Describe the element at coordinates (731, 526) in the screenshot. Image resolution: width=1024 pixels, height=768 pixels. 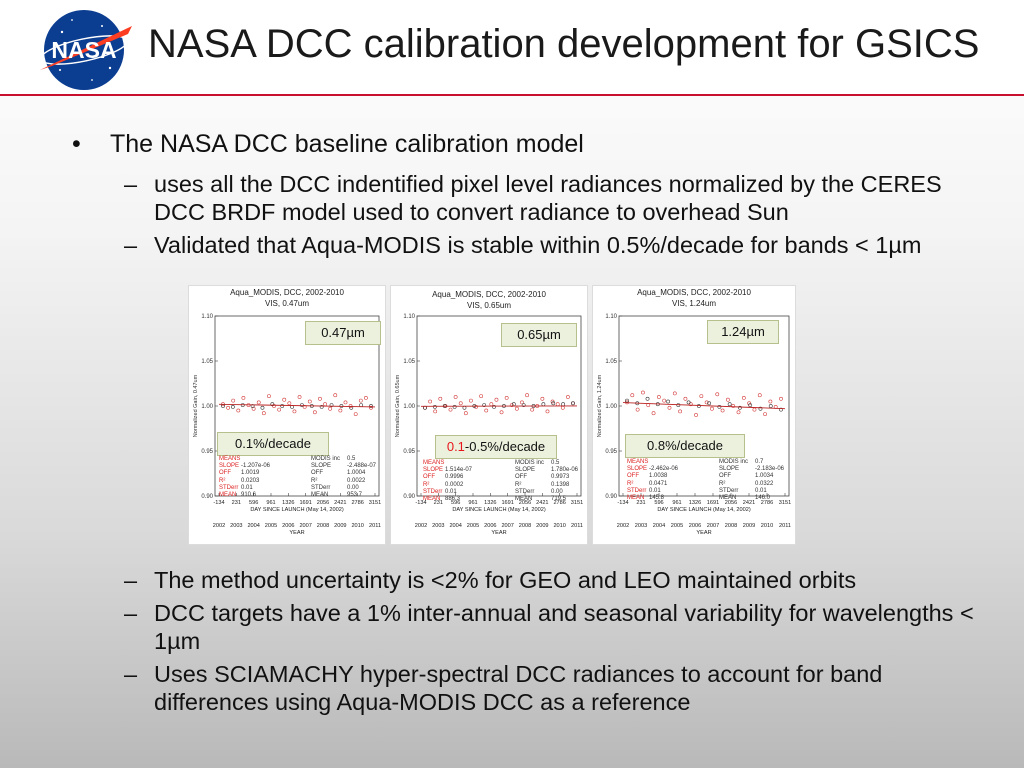
I see `year-tick-label: 2008` at that location.